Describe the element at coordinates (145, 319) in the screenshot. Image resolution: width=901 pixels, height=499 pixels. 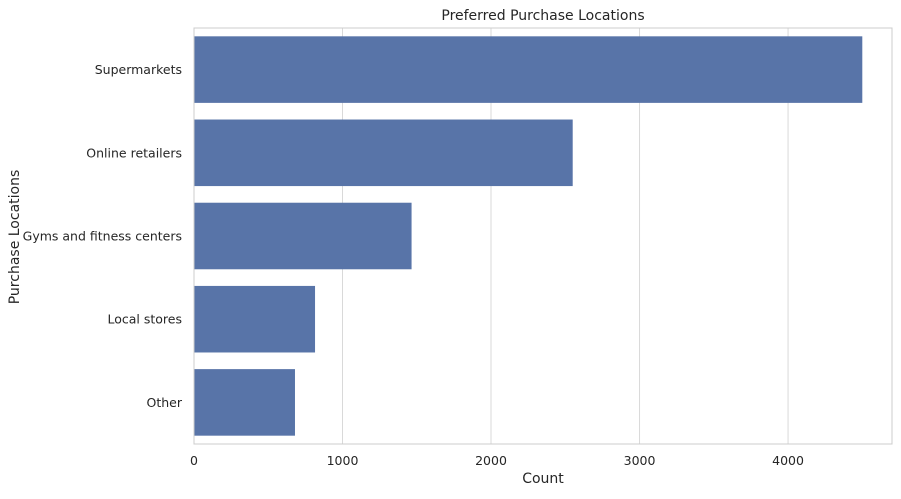
I see `y-tick-label-3: Local stores` at that location.